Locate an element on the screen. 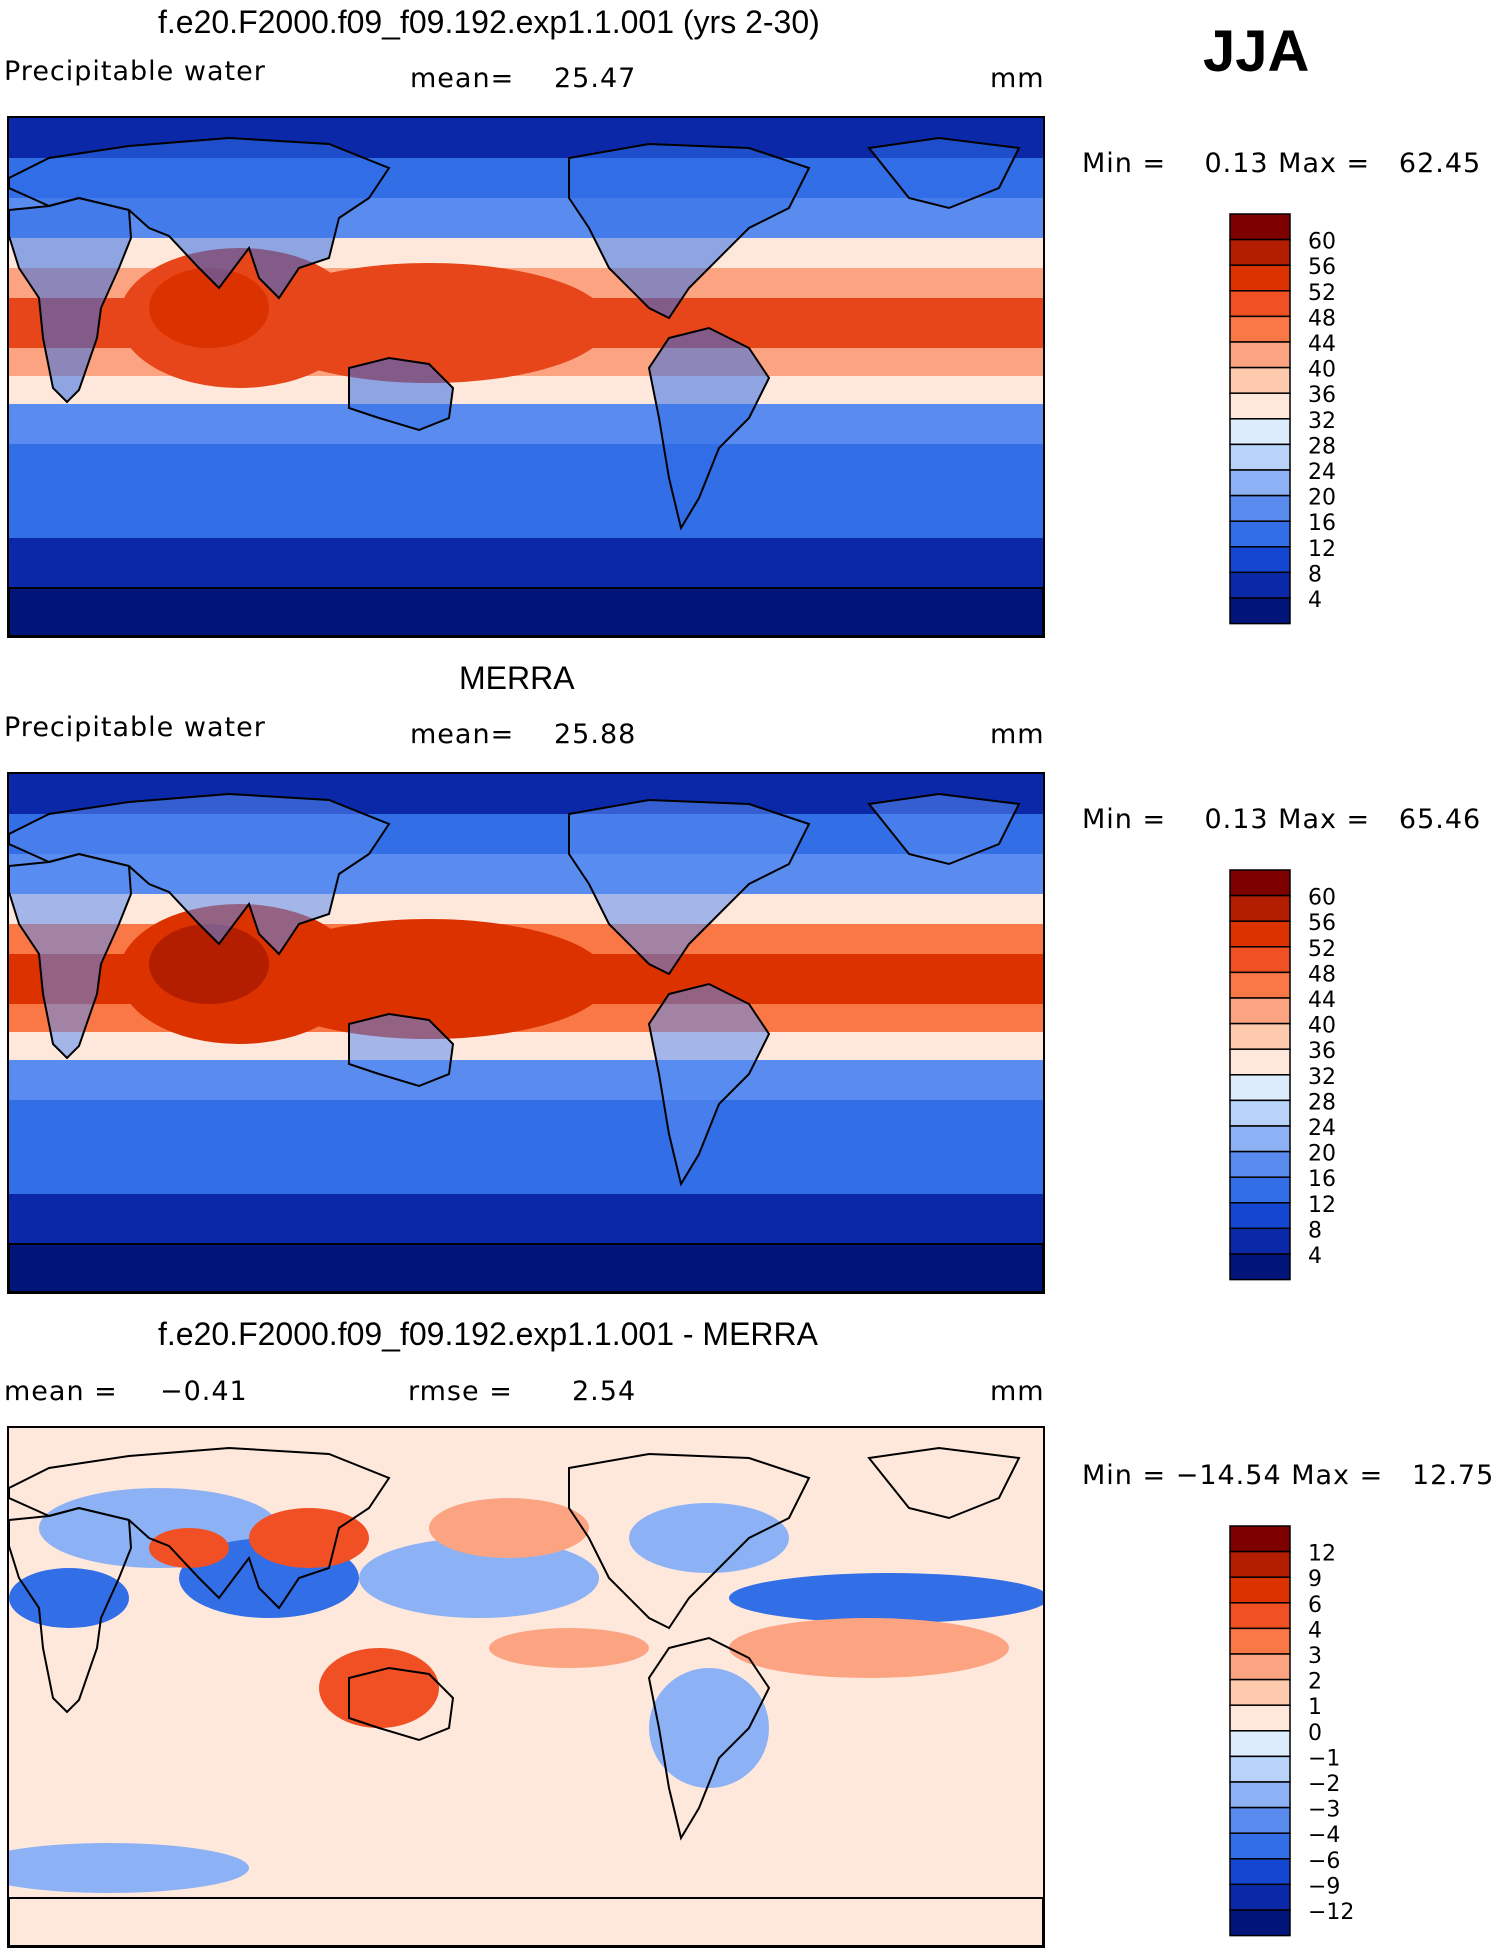 This screenshot has width=1500, height=1956. colorbar-tick-label: 44 is located at coordinates (1322, 1000).